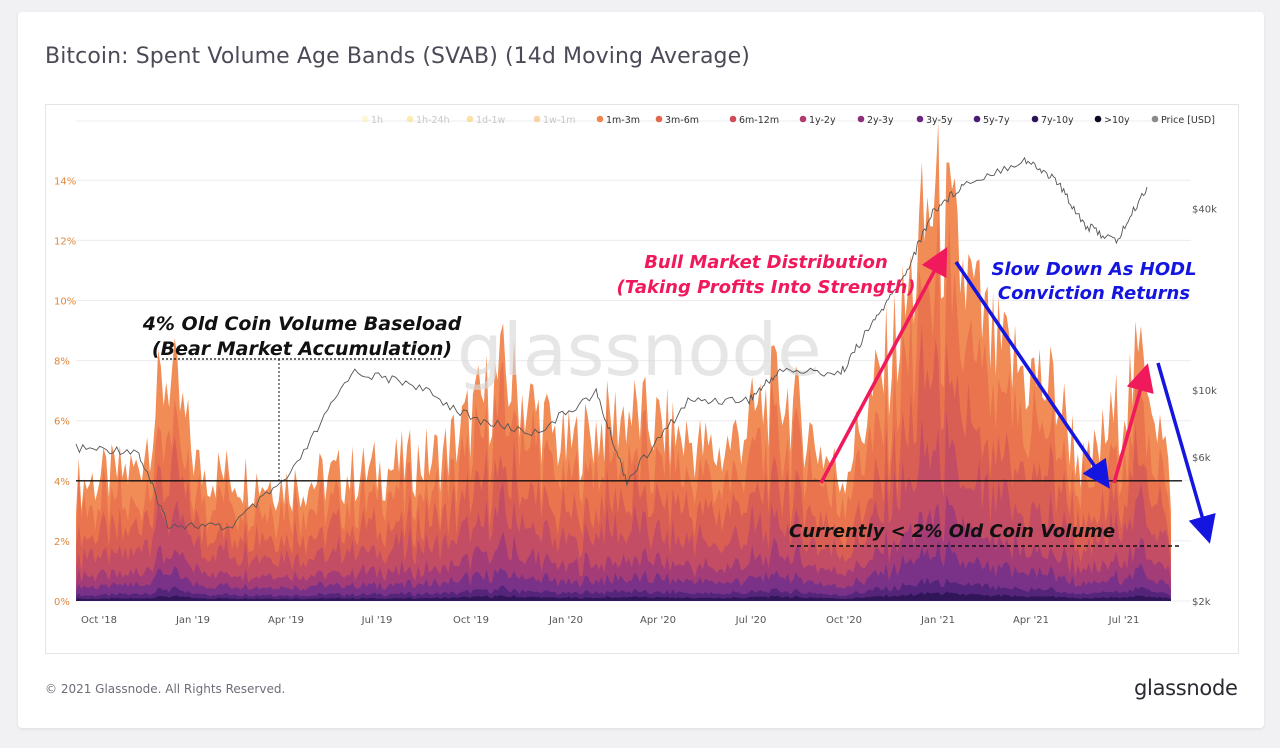  I want to click on x-tick-0: Oct '18, so click(99, 620).